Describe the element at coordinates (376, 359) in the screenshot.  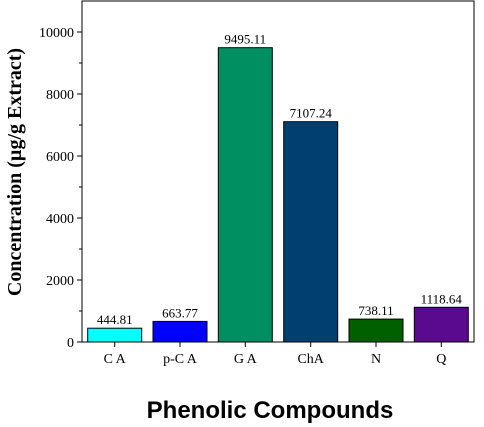
I see `x-tick-label-5: N` at that location.